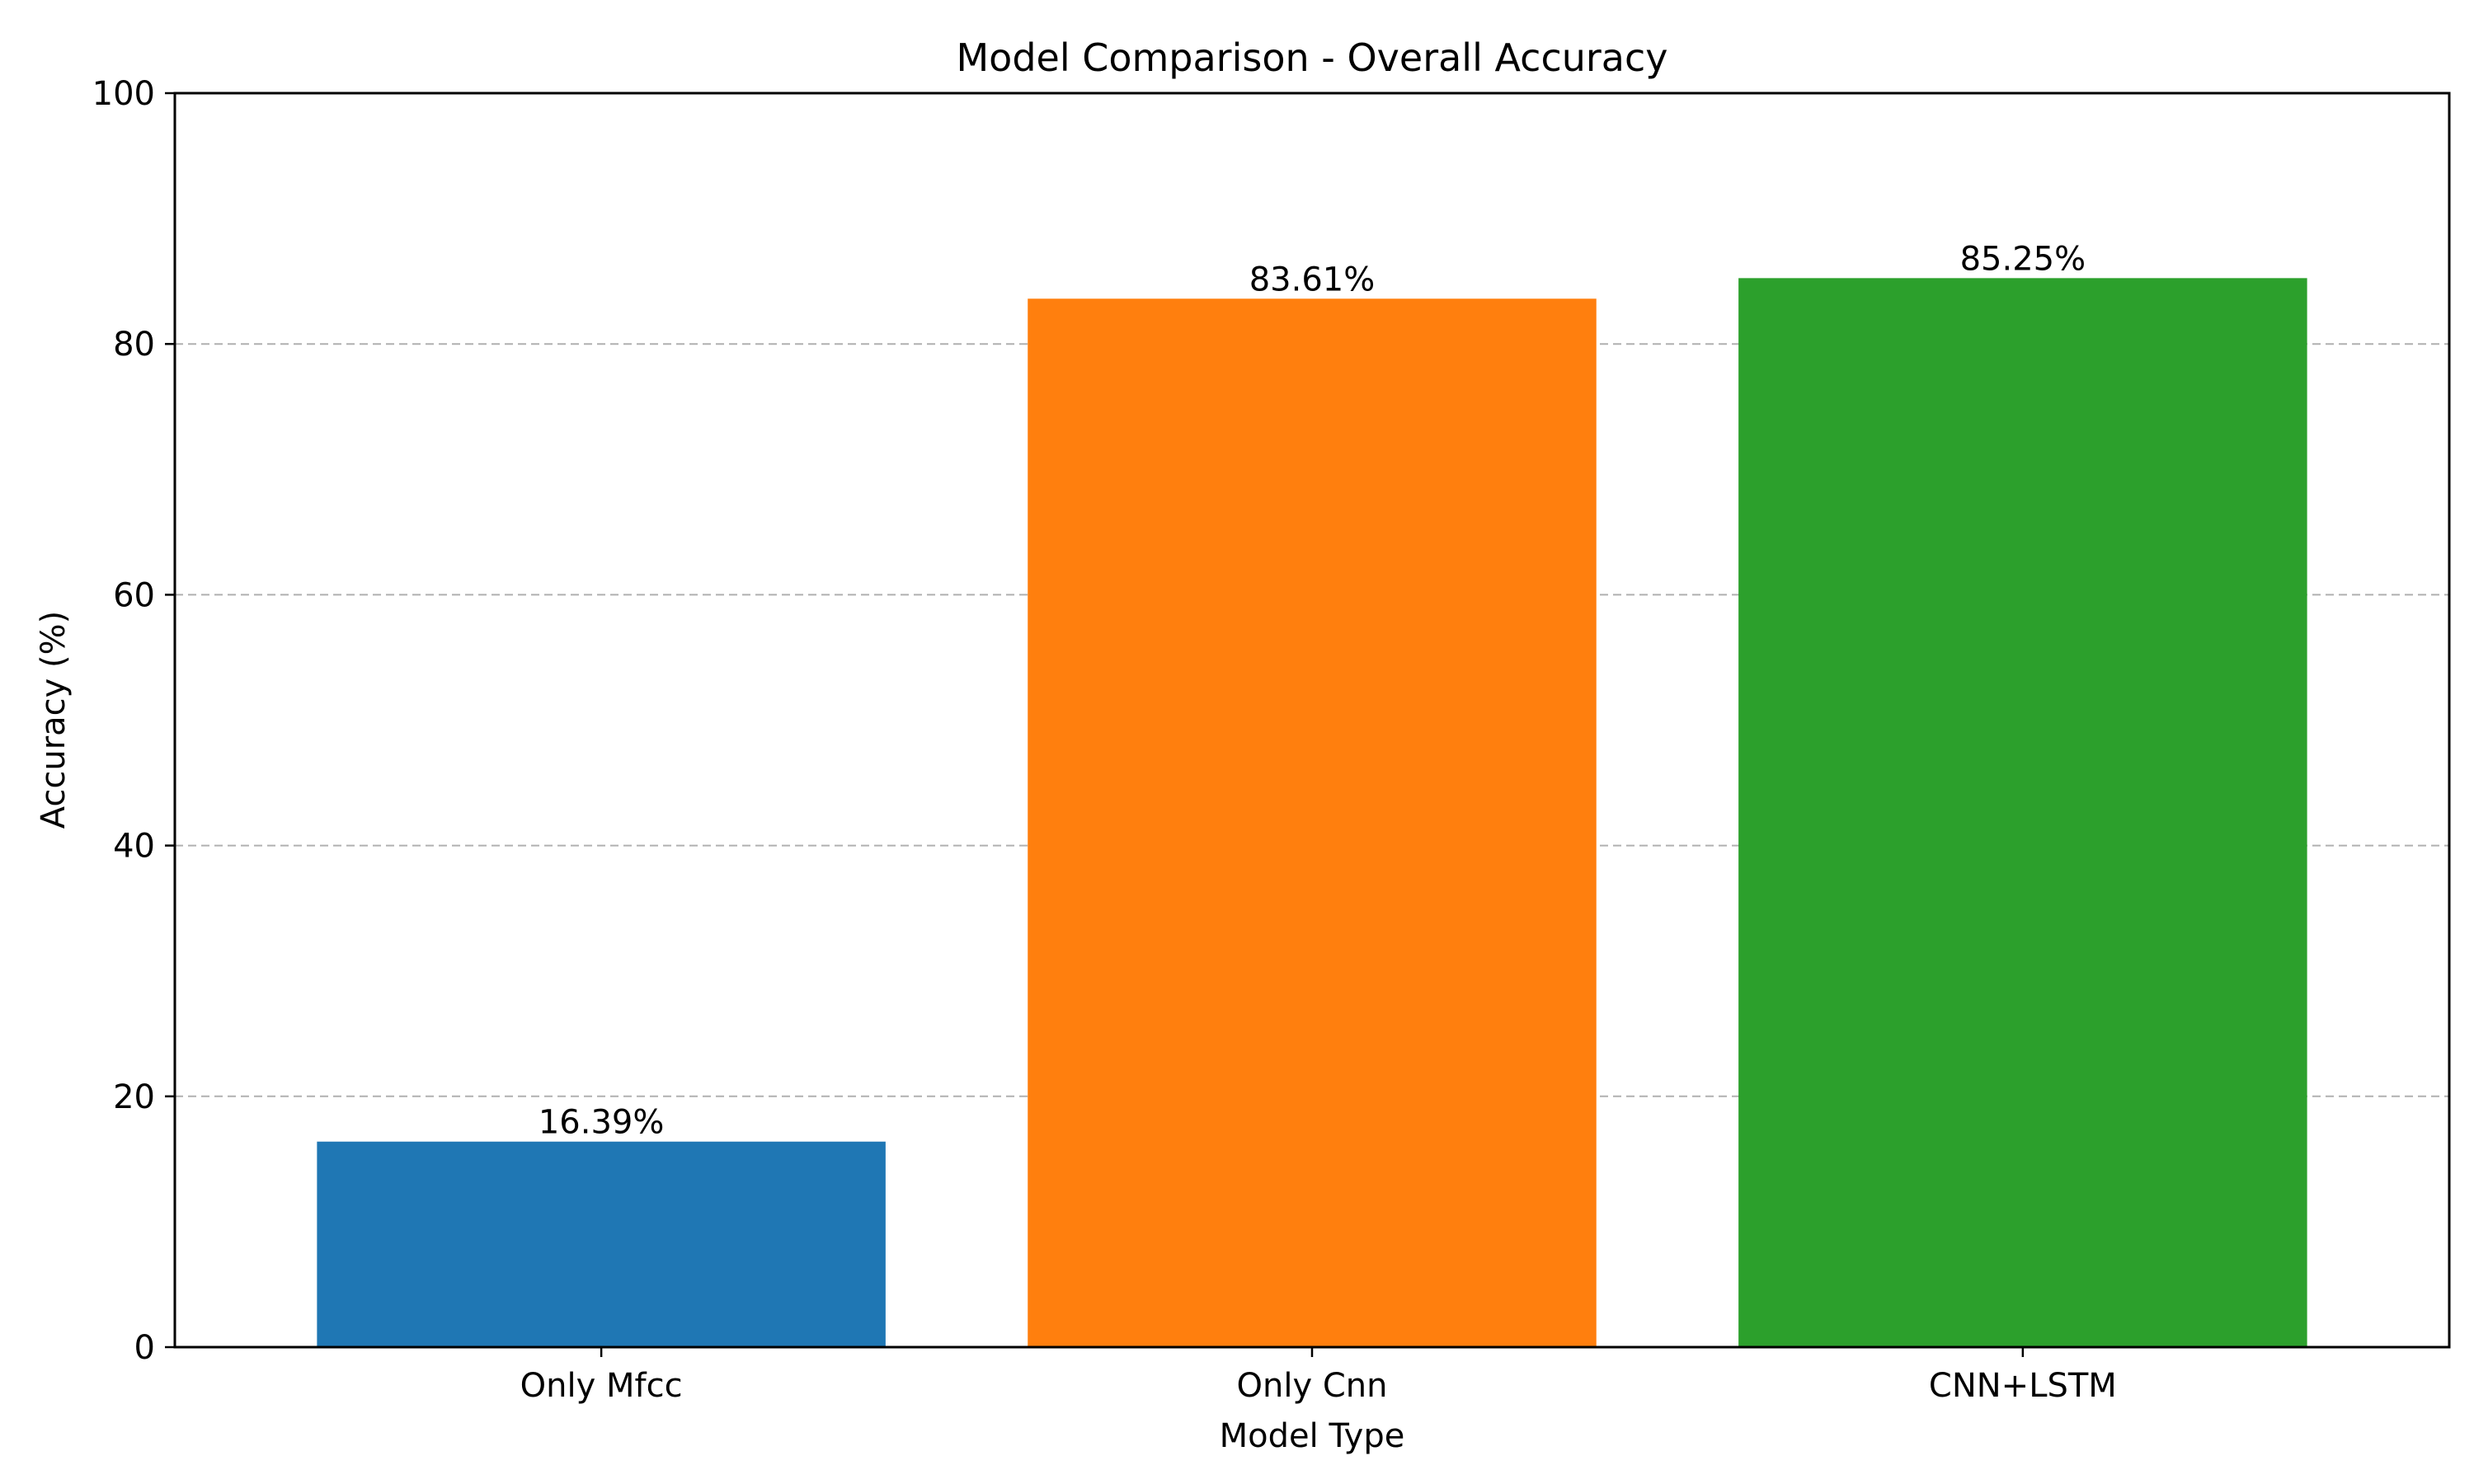 This screenshot has width=2474, height=1484. What do you see at coordinates (1312, 1386) in the screenshot?
I see `x-tick-label: Only Cnn` at bounding box center [1312, 1386].